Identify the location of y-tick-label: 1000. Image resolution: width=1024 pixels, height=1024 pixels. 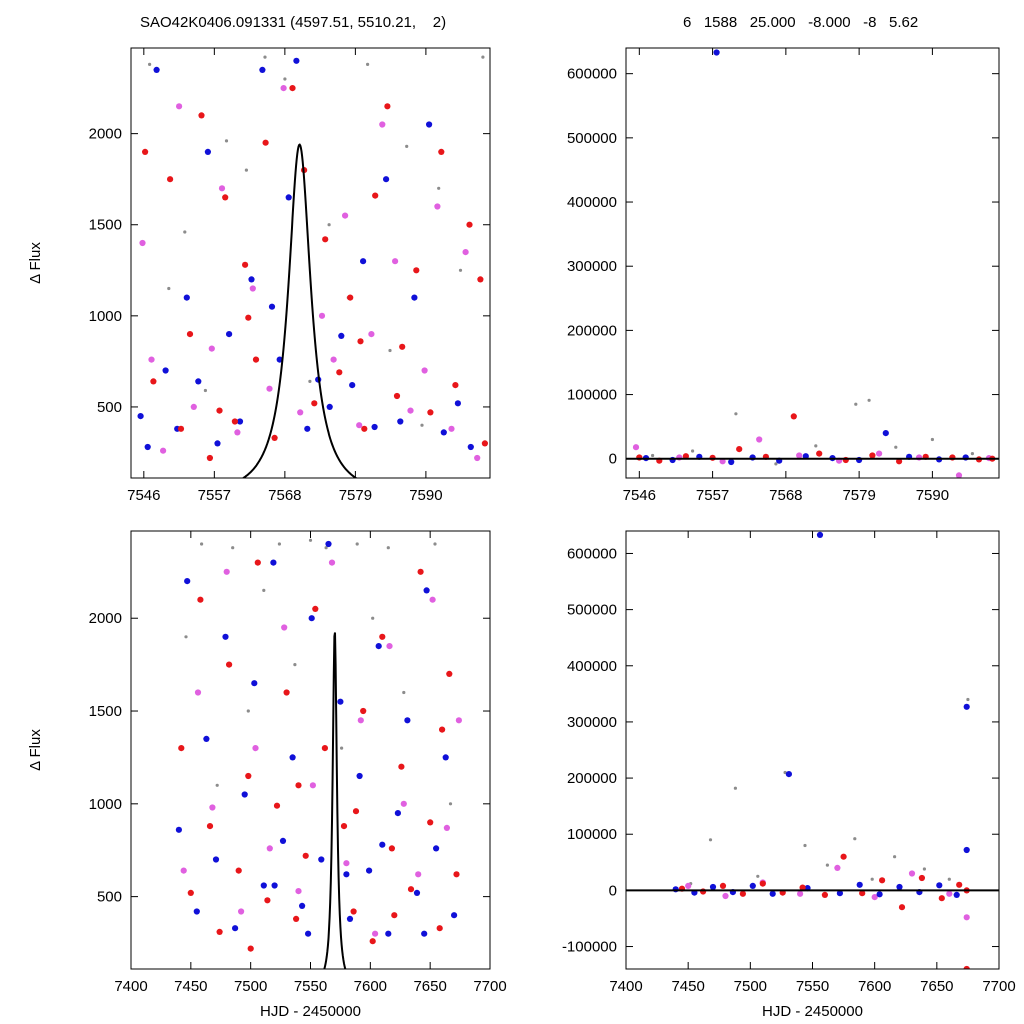
(105, 316).